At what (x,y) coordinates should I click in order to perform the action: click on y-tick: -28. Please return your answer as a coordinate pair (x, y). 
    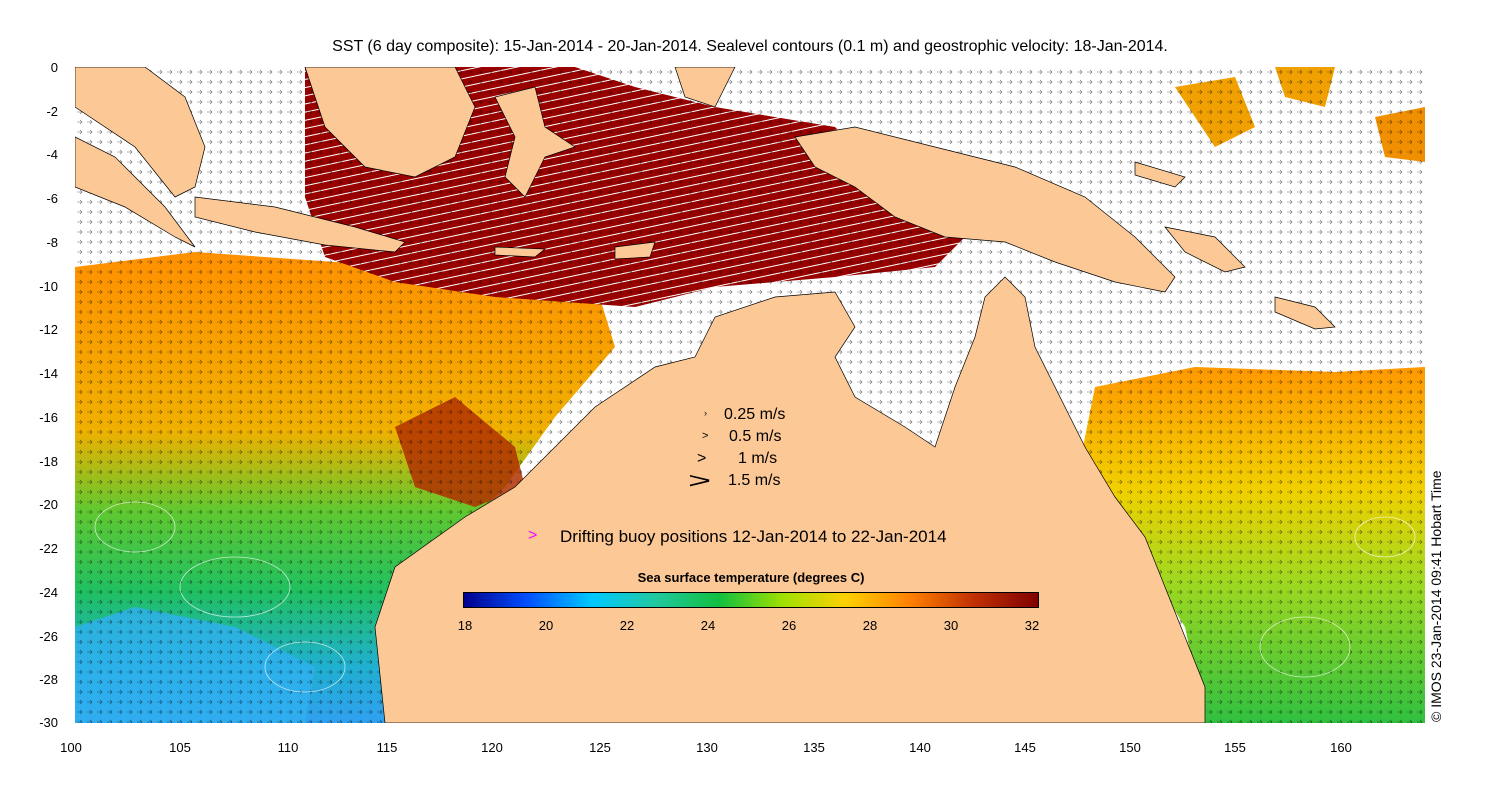
    Looking at the image, I should click on (48, 679).